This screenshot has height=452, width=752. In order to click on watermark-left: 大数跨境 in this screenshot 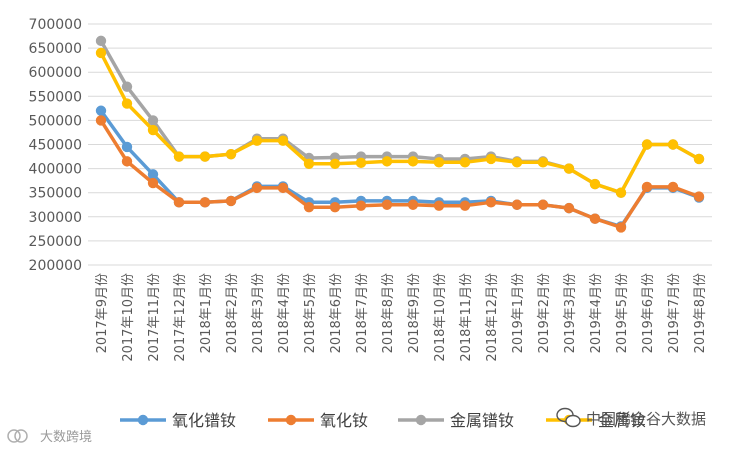, I will do `click(49, 437)`.